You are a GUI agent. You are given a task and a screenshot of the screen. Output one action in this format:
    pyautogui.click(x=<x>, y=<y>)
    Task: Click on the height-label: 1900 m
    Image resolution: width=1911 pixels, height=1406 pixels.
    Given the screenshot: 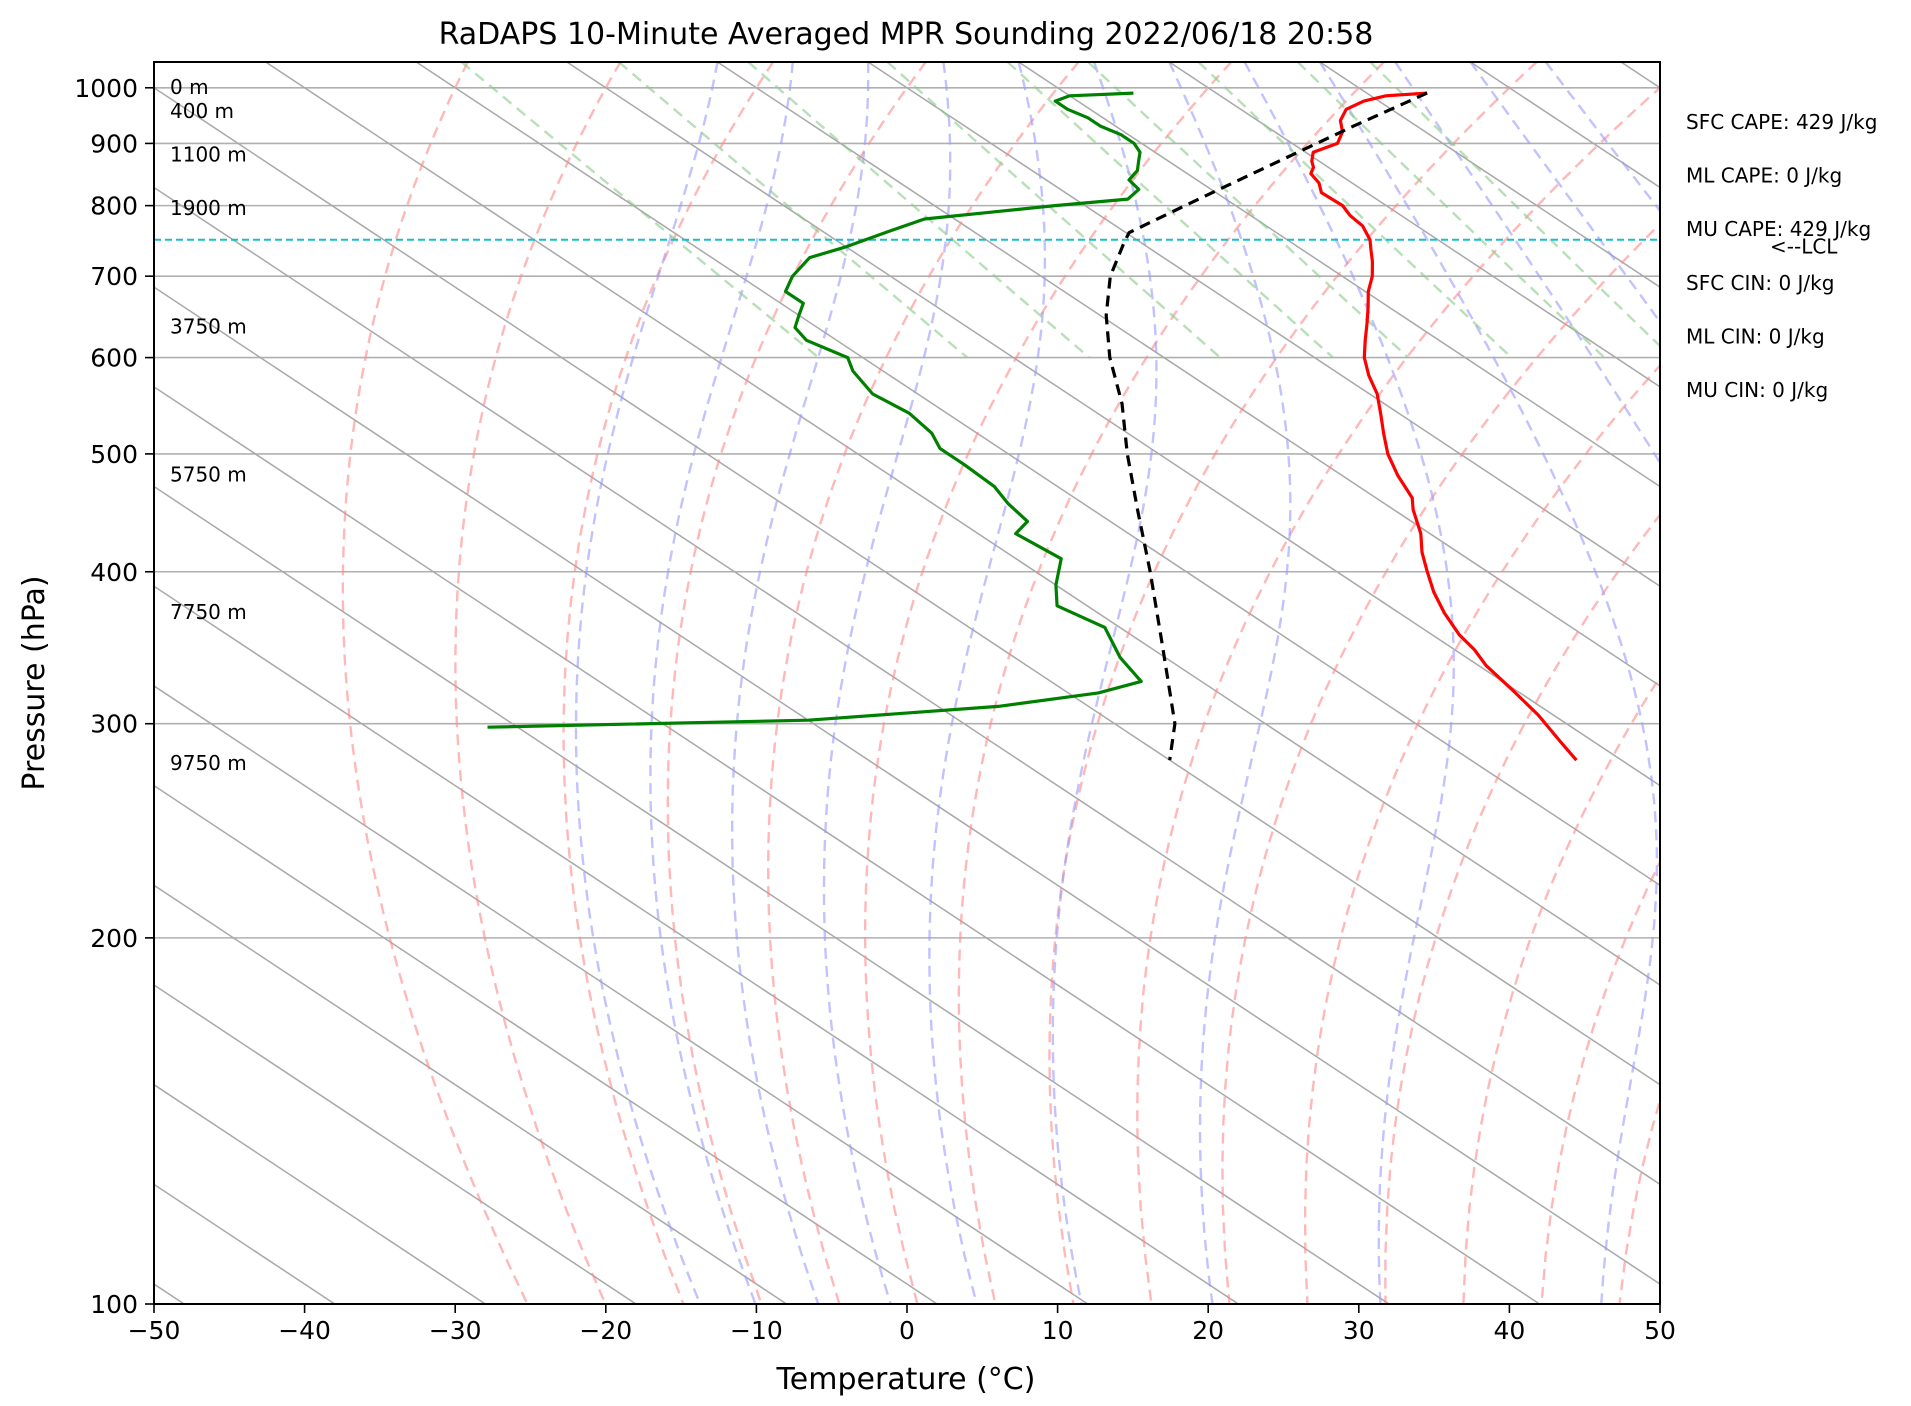 What is the action you would take?
    pyautogui.click(x=208, y=208)
    